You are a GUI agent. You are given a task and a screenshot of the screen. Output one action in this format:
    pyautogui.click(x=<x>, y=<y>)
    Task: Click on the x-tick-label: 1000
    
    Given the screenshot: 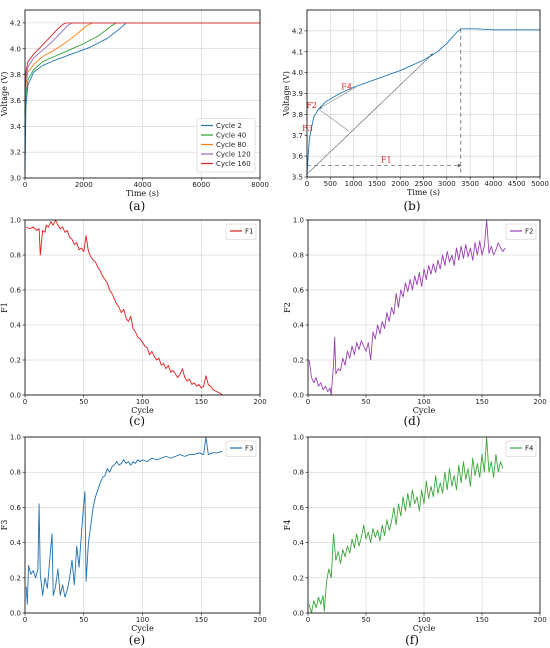 What is the action you would take?
    pyautogui.click(x=354, y=184)
    